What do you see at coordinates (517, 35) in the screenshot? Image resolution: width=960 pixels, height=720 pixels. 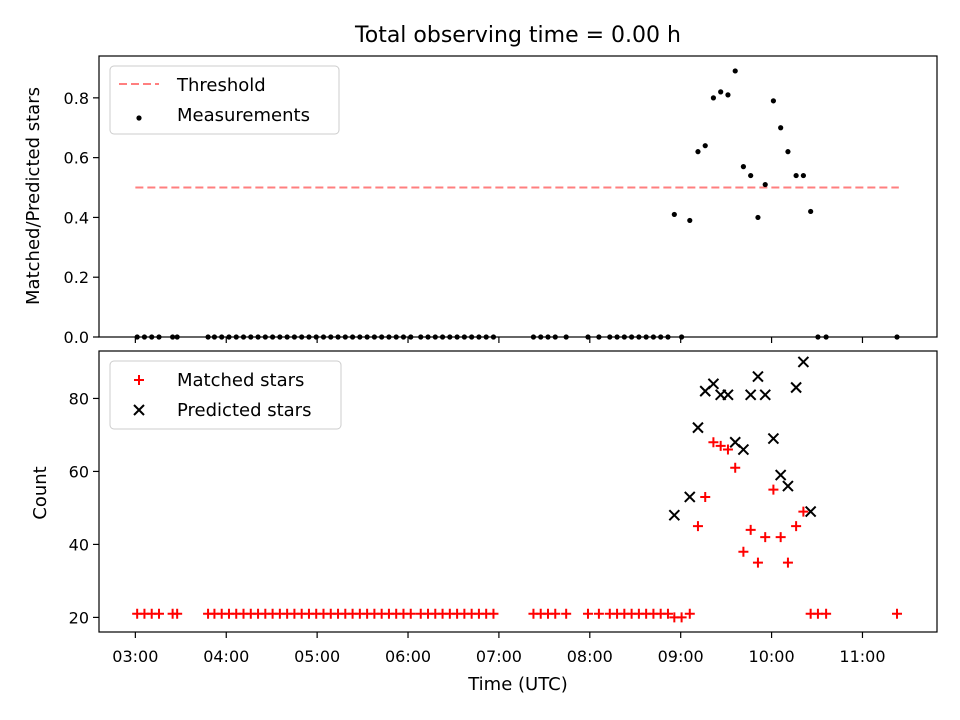 I see `chart-title: Total observing time = 0.00 h` at bounding box center [517, 35].